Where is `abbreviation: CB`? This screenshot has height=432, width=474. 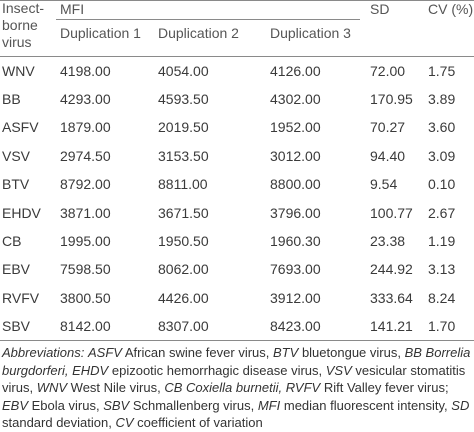
abbreviation: CB is located at coordinates (173, 387).